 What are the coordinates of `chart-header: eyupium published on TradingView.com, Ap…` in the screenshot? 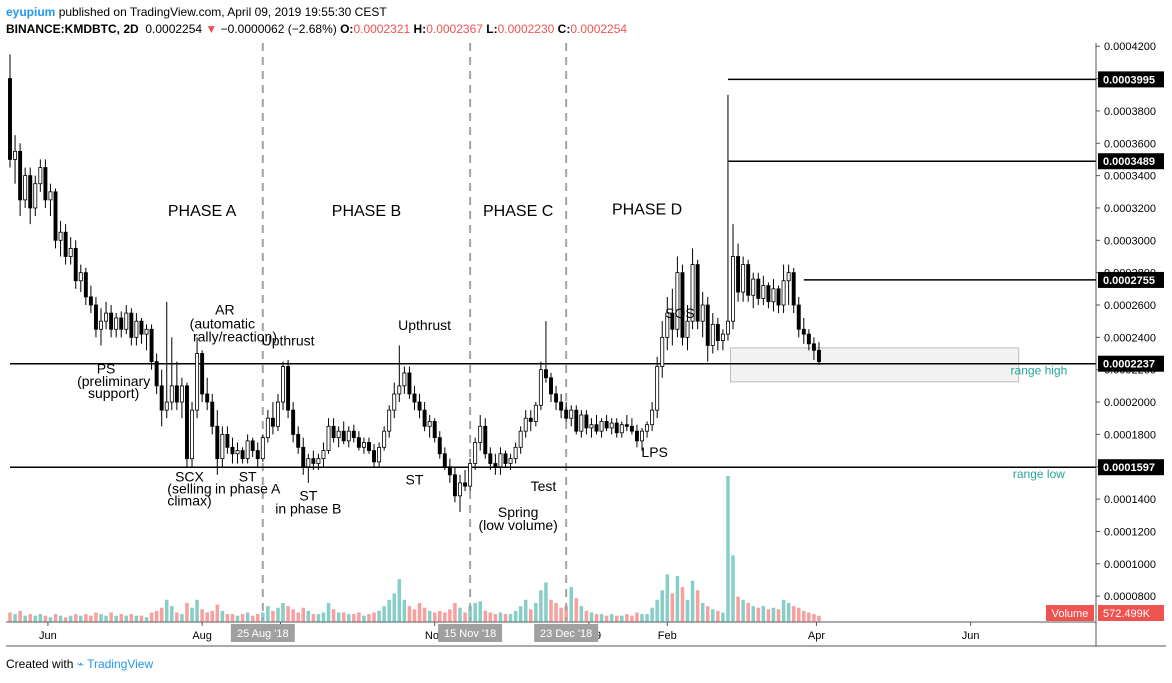 It's located at (316, 21).